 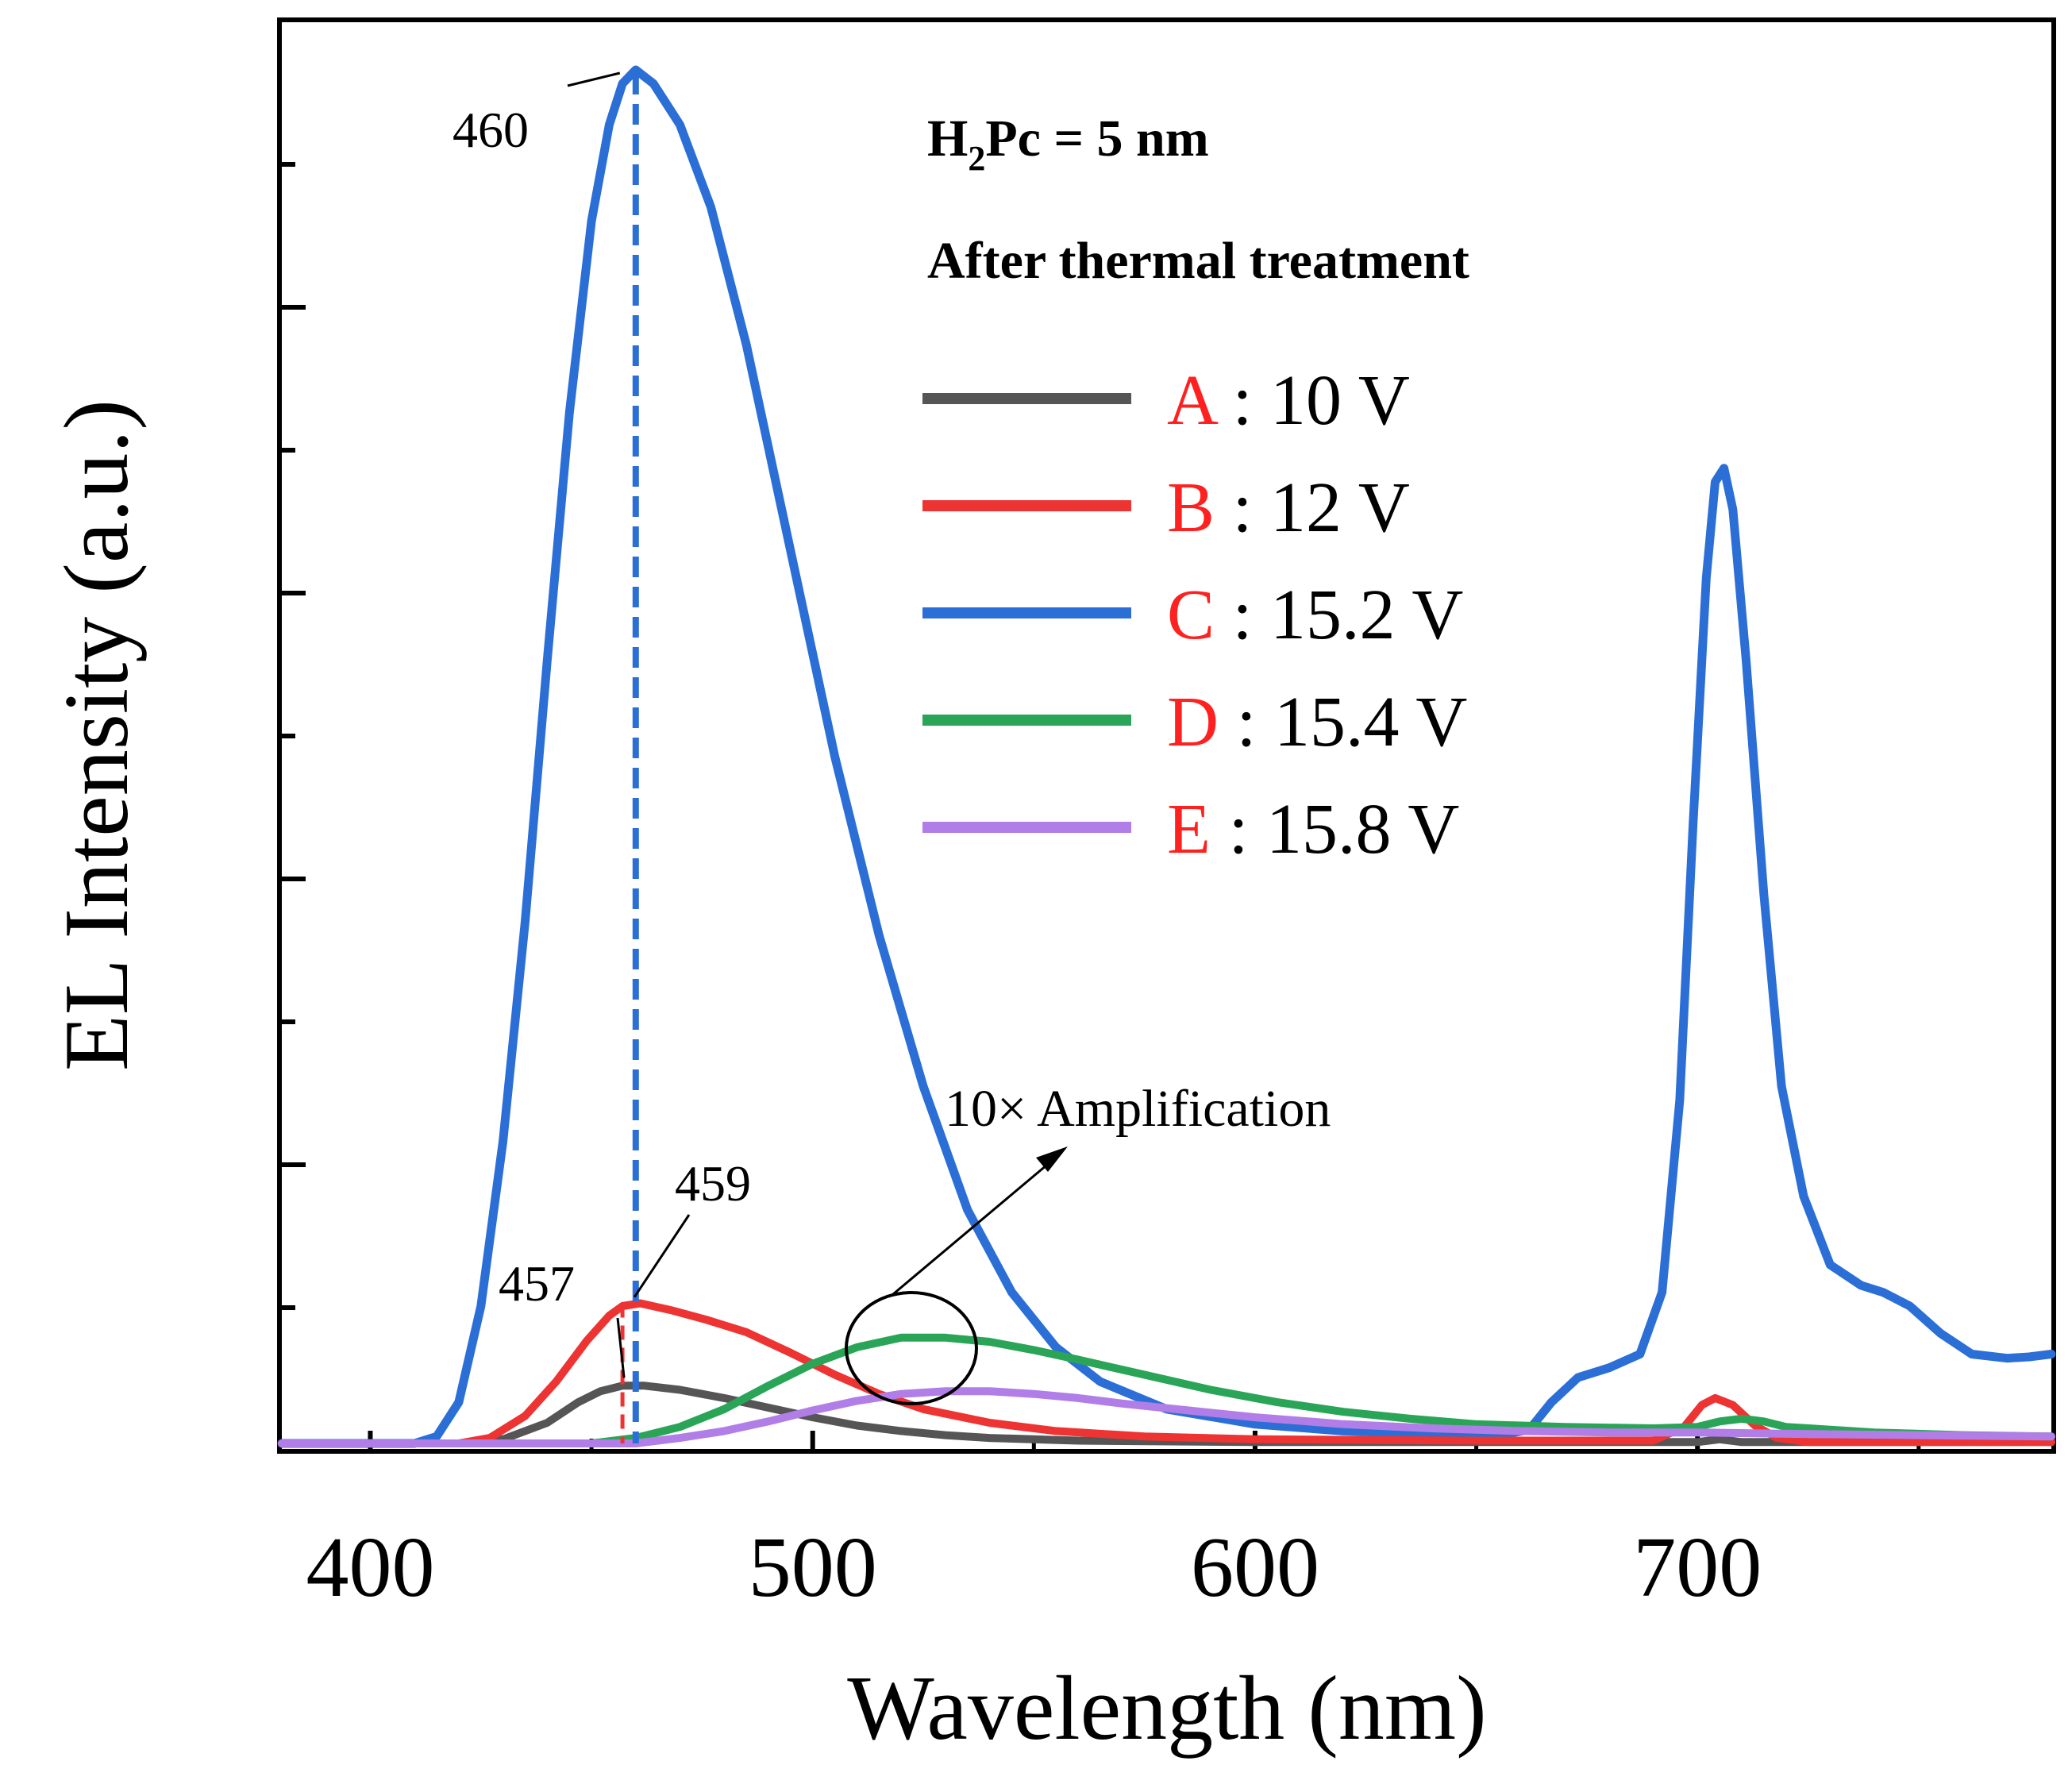 What do you see at coordinates (629, 758) in the screenshot?
I see `marker-layer` at bounding box center [629, 758].